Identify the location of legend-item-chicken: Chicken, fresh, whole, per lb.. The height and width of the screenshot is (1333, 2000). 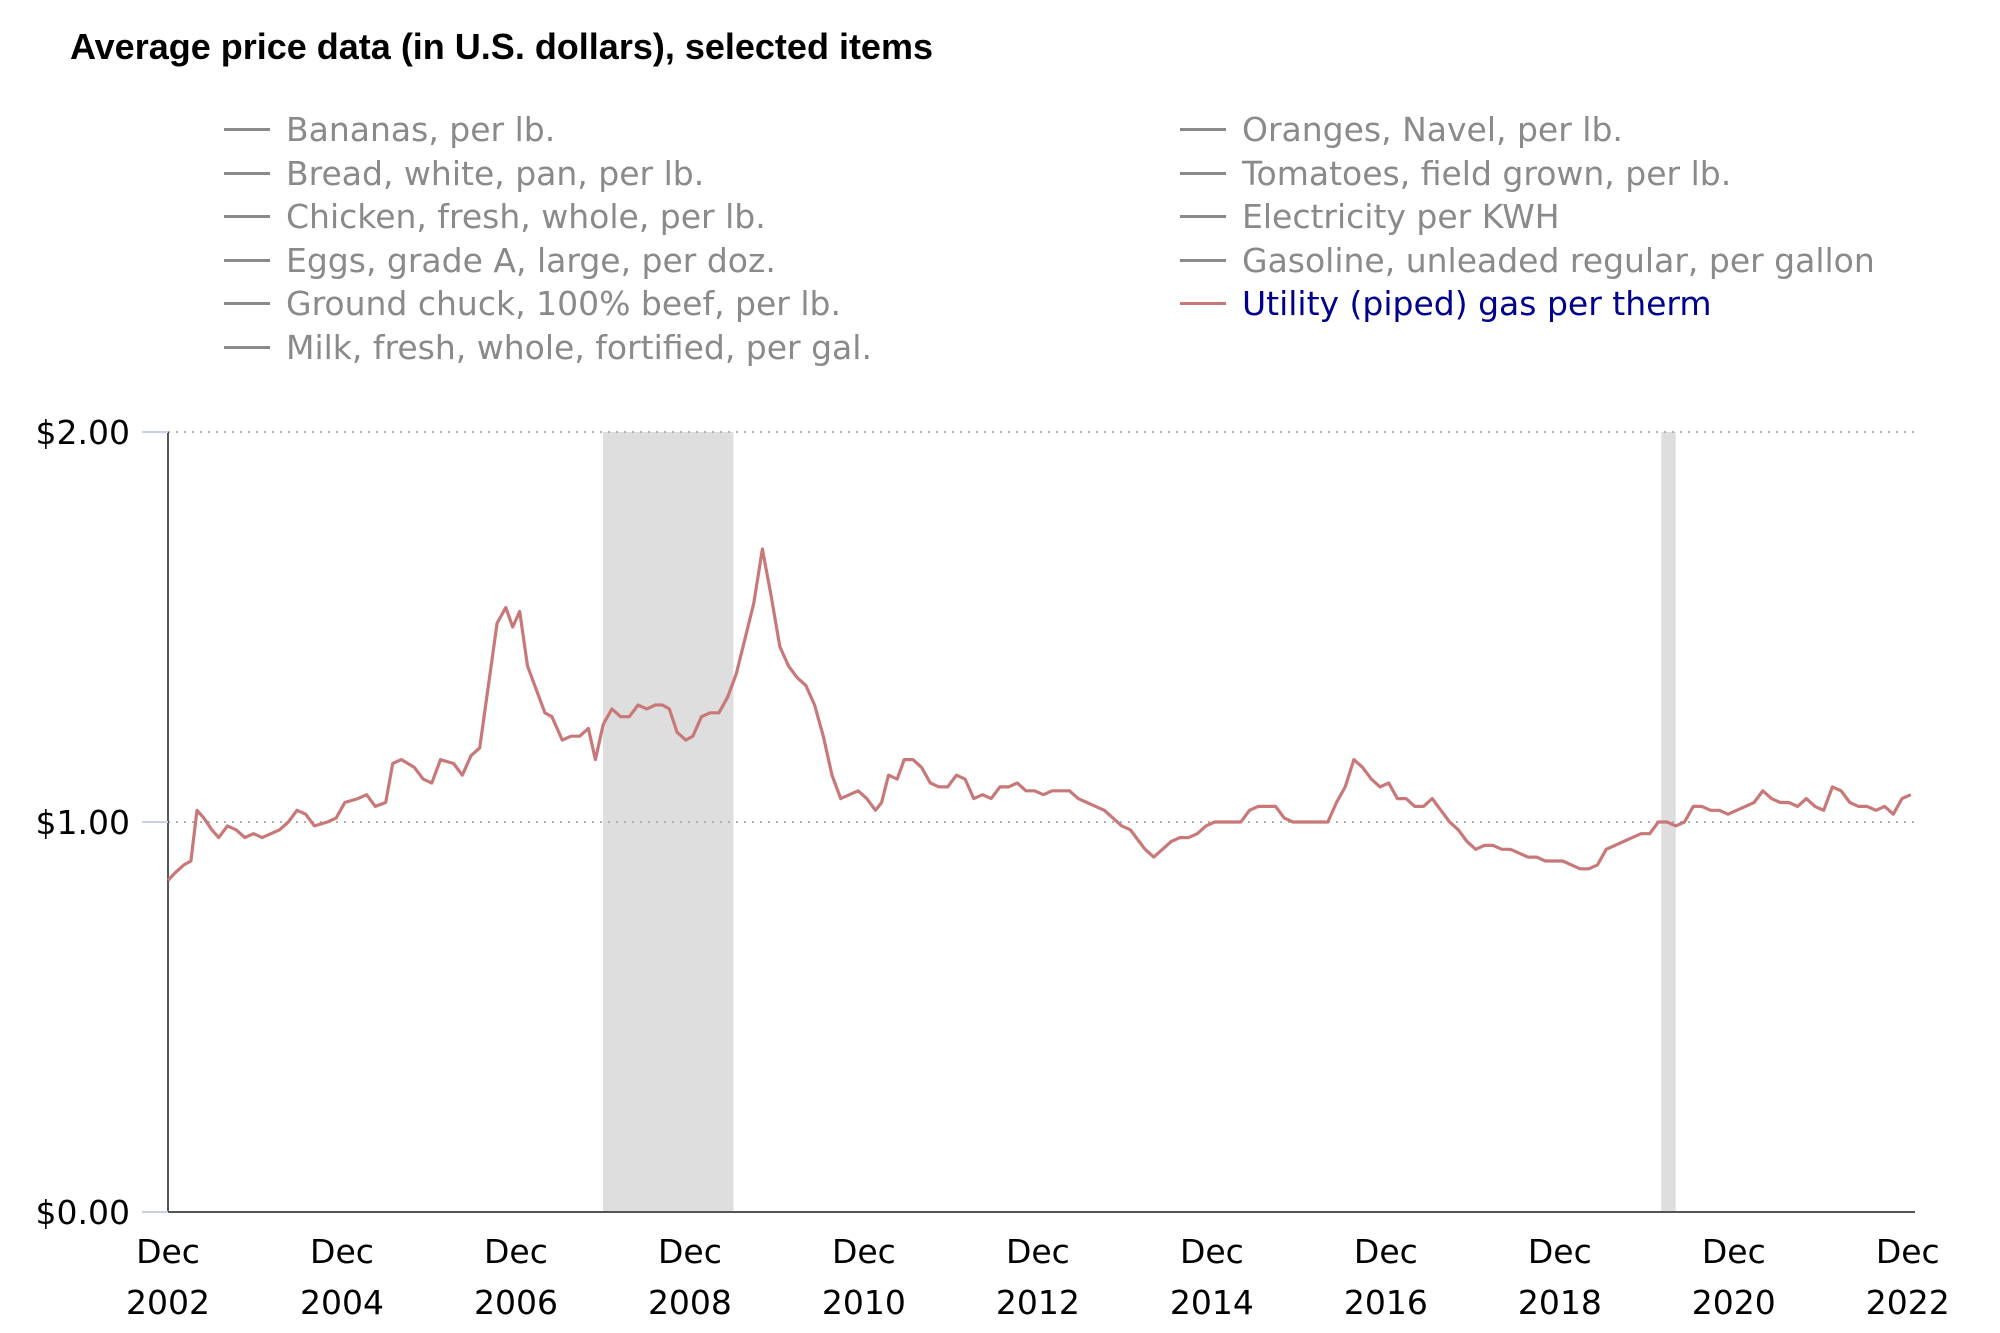
(548, 217).